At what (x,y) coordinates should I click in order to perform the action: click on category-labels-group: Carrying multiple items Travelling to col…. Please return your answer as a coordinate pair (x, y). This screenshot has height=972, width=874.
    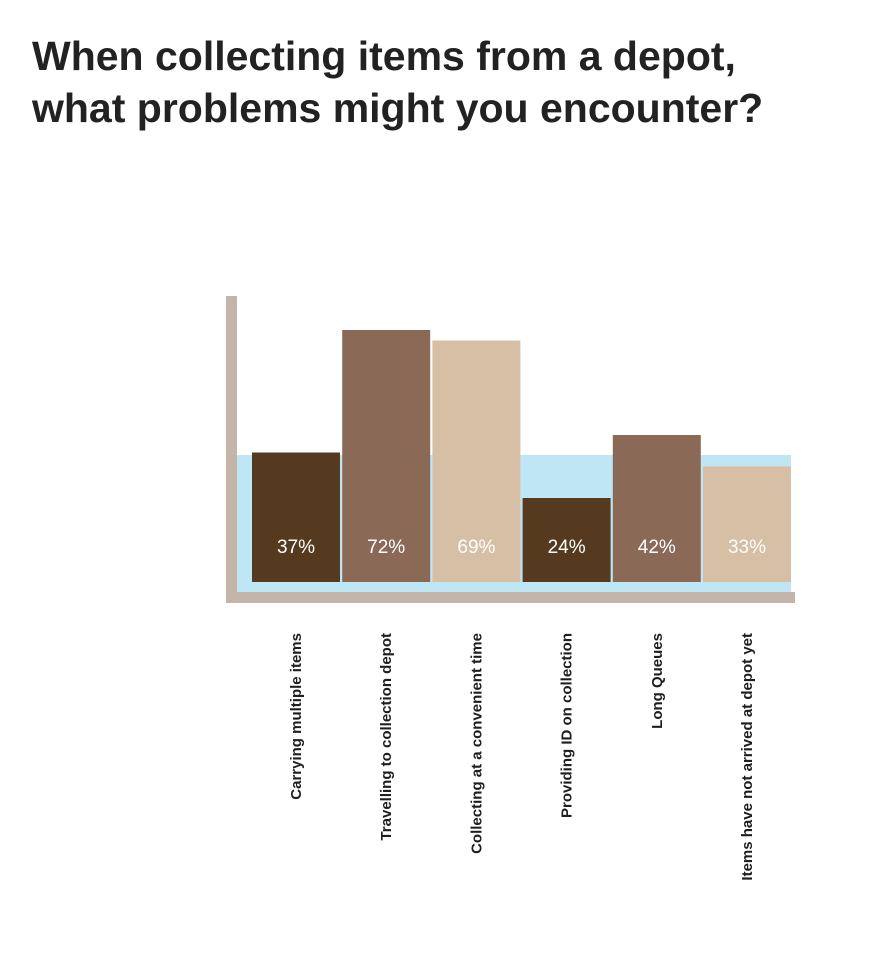
    Looking at the image, I should click on (522, 757).